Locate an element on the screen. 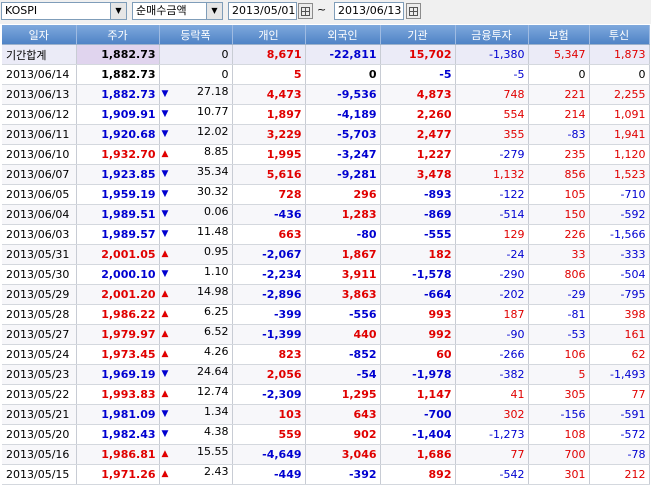 The height and width of the screenshot is (489, 651). column-header-institution: 기관 is located at coordinates (418, 35).